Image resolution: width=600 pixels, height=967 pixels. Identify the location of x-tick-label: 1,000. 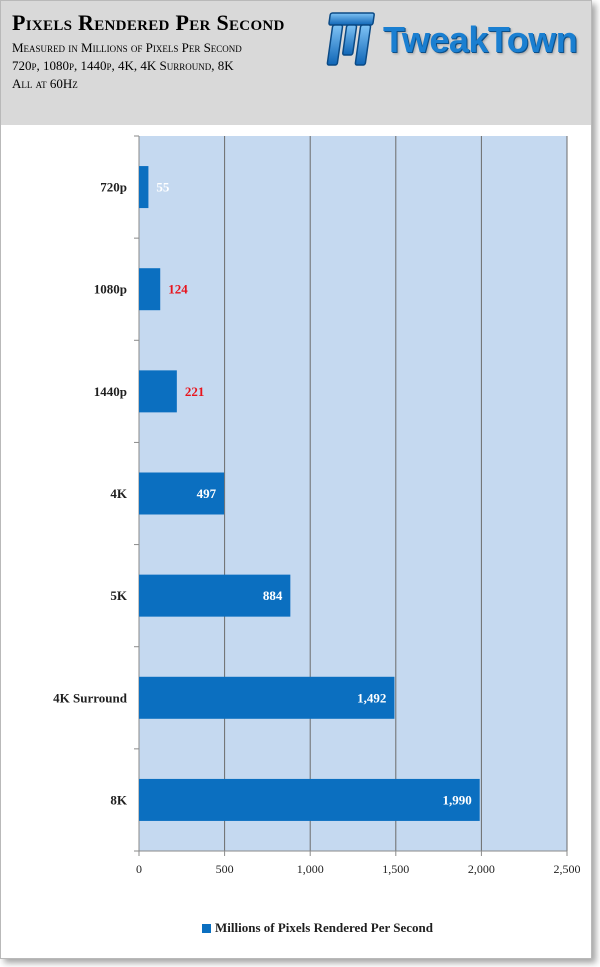
(310, 869).